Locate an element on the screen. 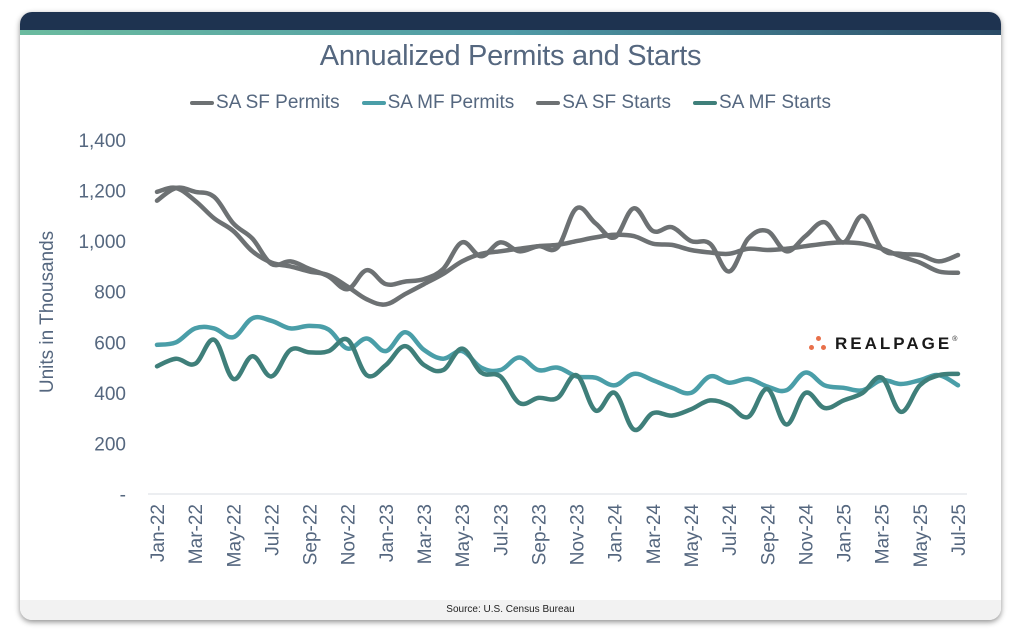 The height and width of the screenshot is (633, 1020). x-tick-label: Mar-22 is located at coordinates (196, 534).